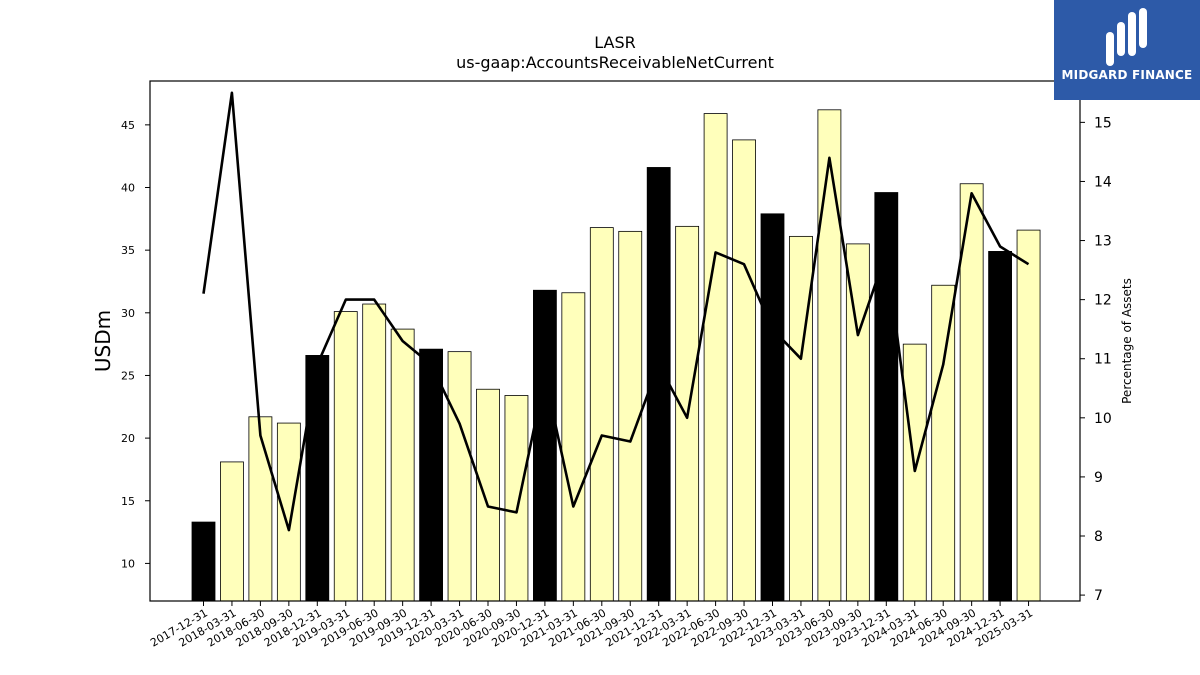  I want to click on y2-tick-label: 8, so click(1098, 537).